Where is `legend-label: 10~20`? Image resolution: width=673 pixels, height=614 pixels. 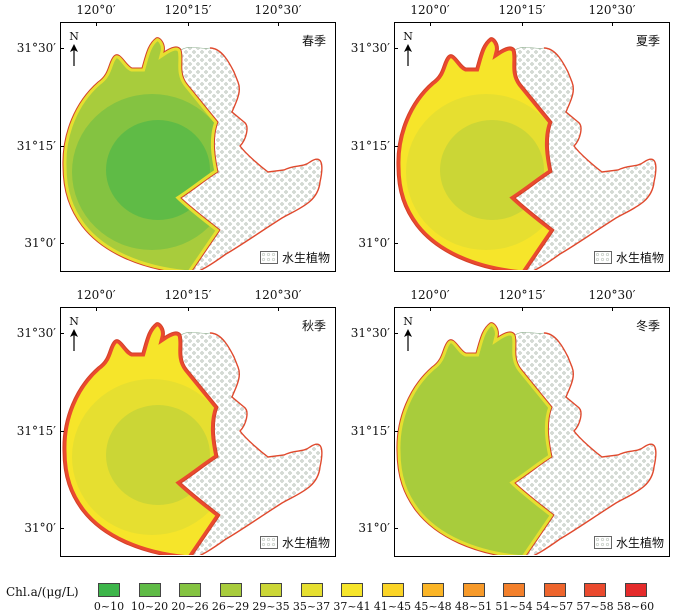 legend-label: 10~20 is located at coordinates (149, 606).